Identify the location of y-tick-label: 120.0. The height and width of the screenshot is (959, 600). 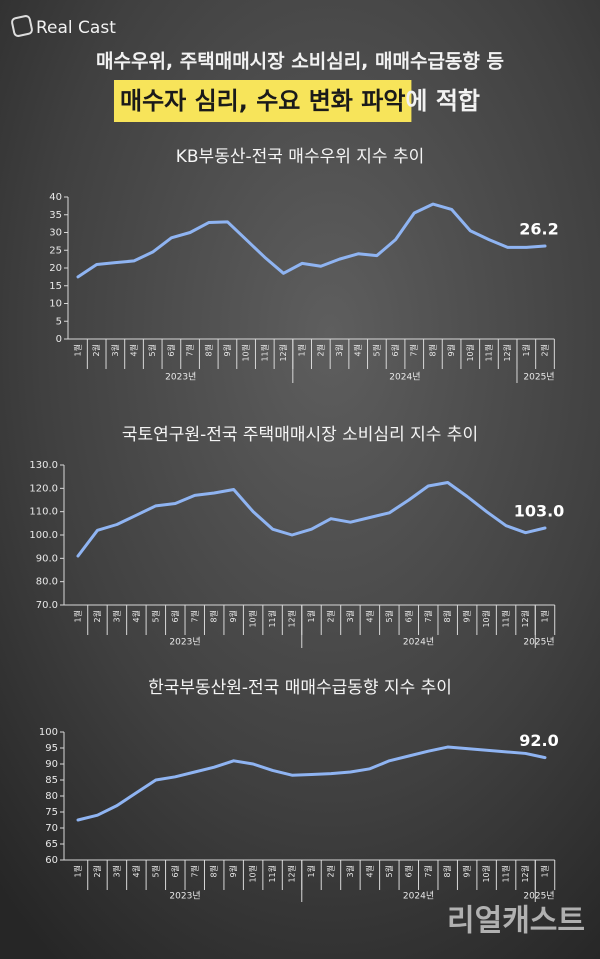
(43, 488).